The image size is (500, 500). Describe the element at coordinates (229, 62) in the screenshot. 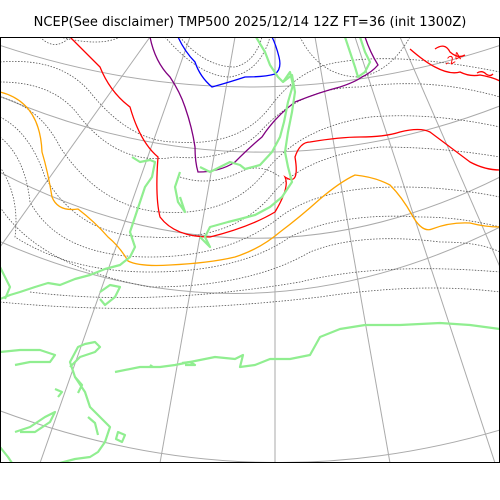

I see `isotherm-blue` at that location.